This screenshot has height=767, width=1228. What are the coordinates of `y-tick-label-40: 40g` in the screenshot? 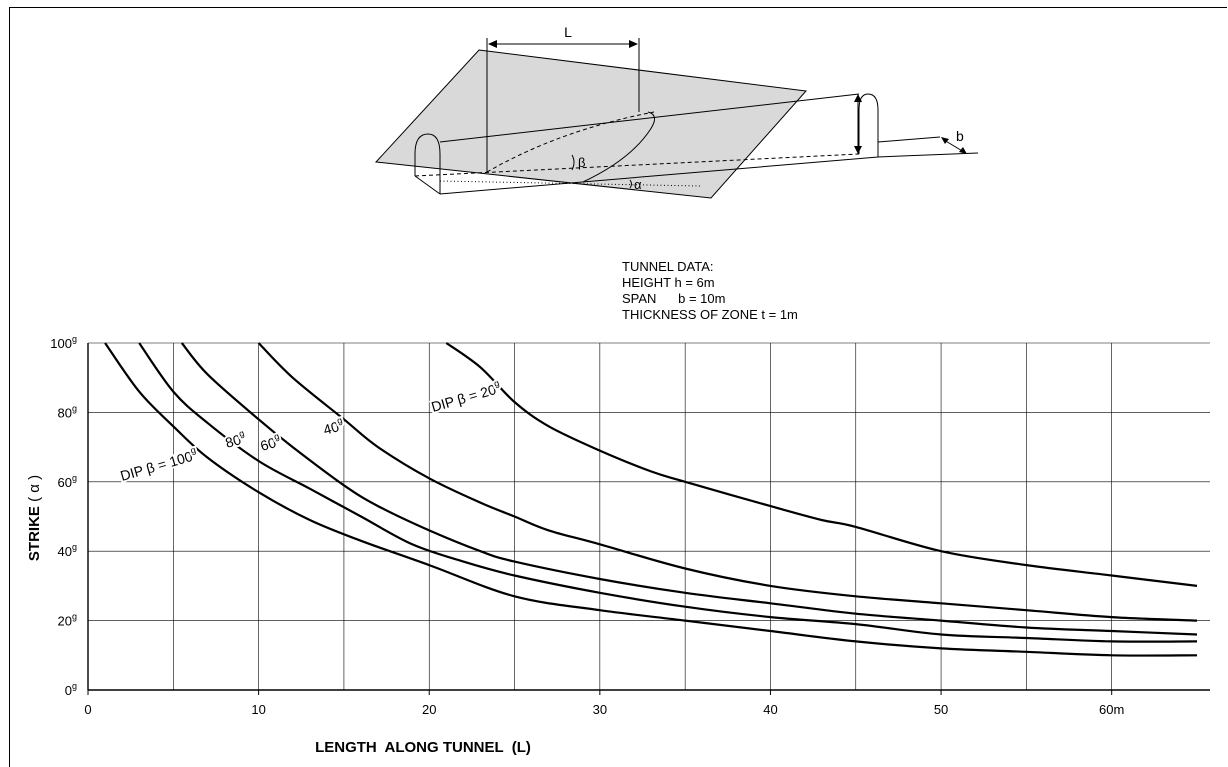 It's located at (67, 550).